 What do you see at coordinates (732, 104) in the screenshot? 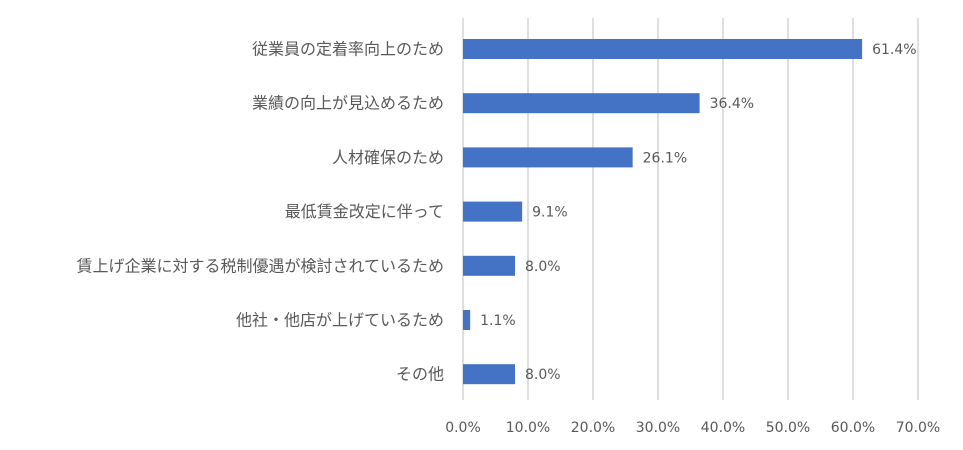
I see `data-label: 36.4%` at bounding box center [732, 104].